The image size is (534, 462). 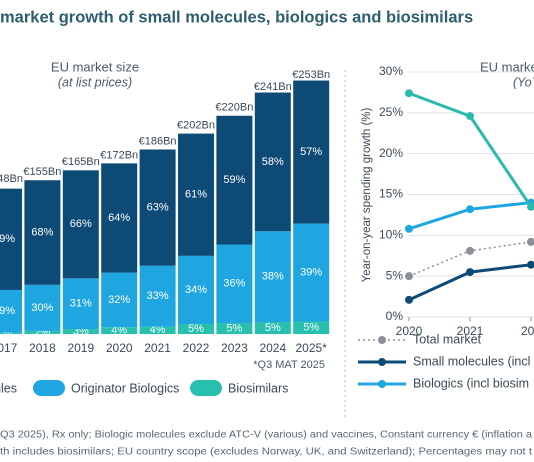 I want to click on total-label: €220Bn, so click(x=234, y=108).